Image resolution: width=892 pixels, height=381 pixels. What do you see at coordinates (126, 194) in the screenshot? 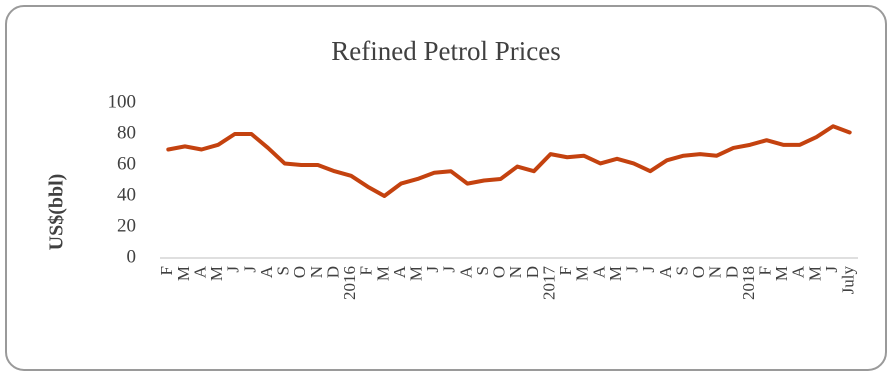
I see `y-tick-label: 40` at bounding box center [126, 194].